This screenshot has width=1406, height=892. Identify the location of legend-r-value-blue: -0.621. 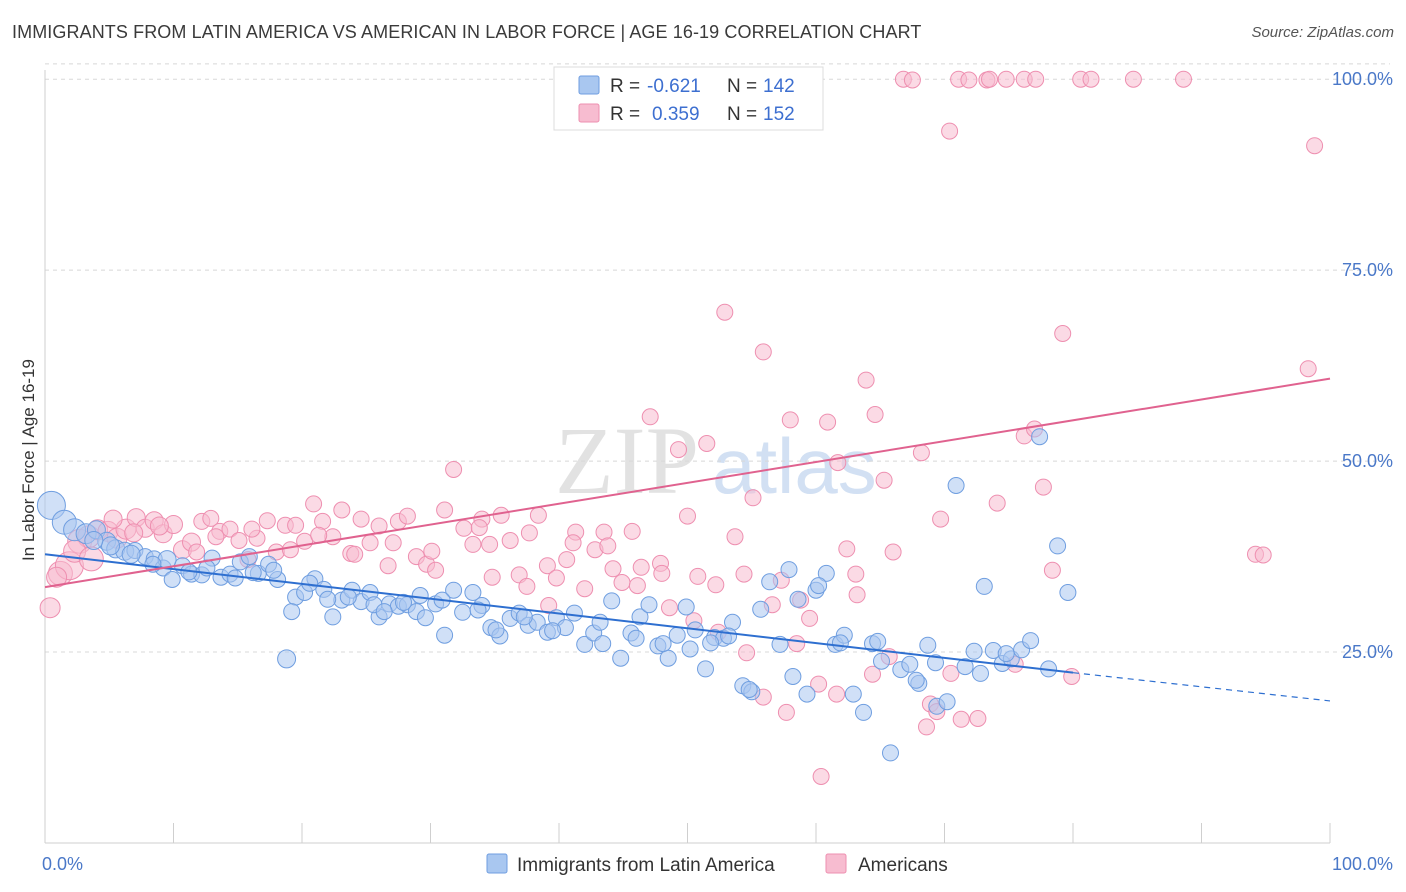
(674, 86).